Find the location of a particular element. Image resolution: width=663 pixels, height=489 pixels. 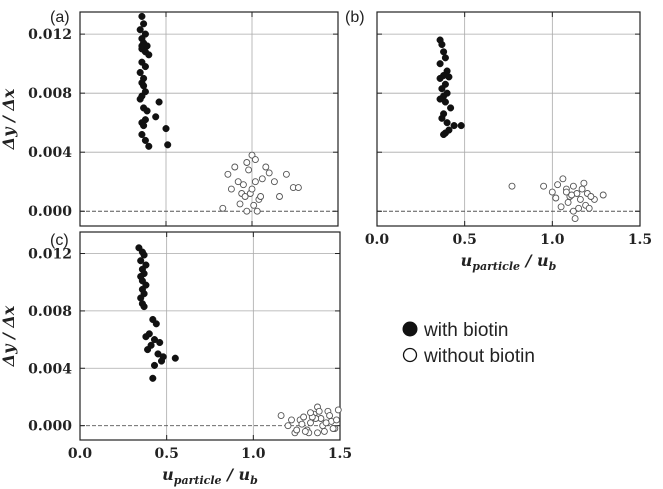

legend: with biotin without biotin is located at coordinates (468, 343).